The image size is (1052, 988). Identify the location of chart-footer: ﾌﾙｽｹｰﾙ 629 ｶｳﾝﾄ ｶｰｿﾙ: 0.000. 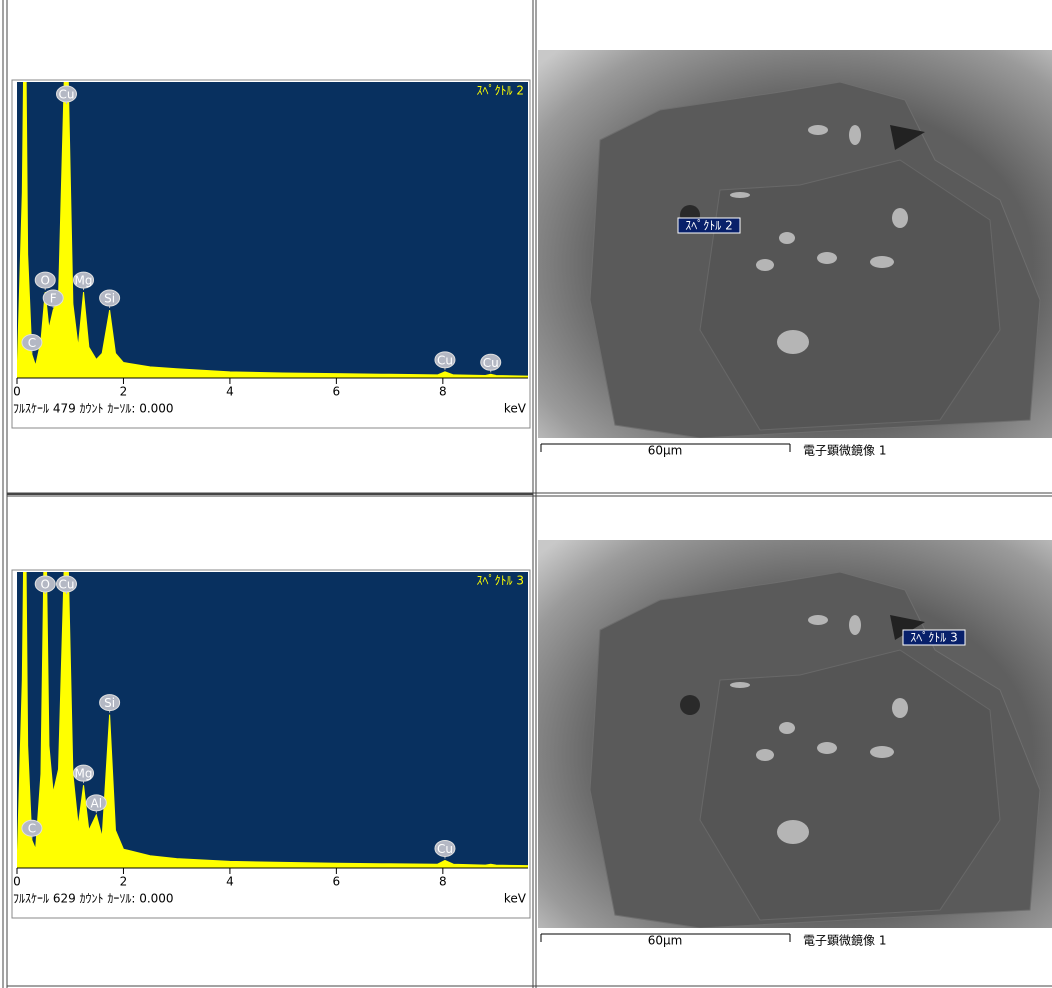
(93, 899).